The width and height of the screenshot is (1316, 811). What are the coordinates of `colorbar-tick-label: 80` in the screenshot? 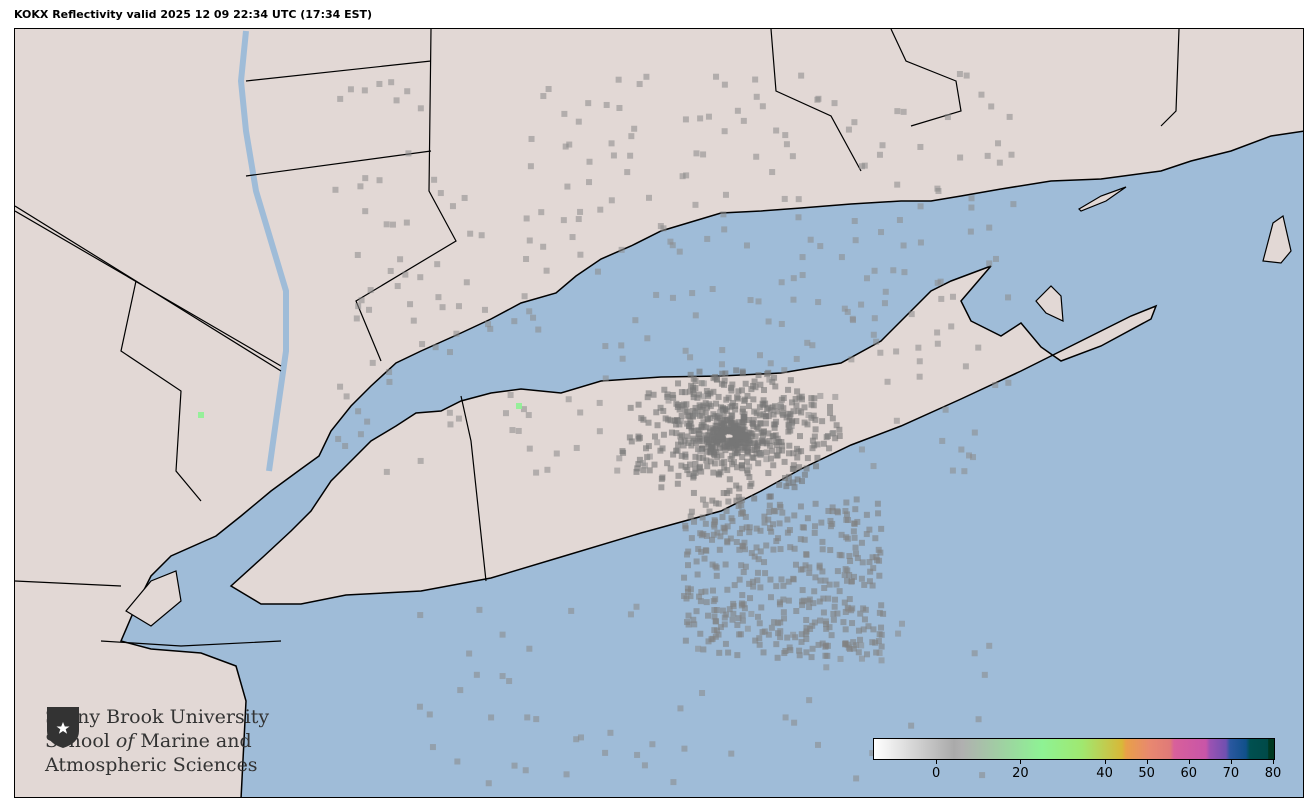 It's located at (1273, 773).